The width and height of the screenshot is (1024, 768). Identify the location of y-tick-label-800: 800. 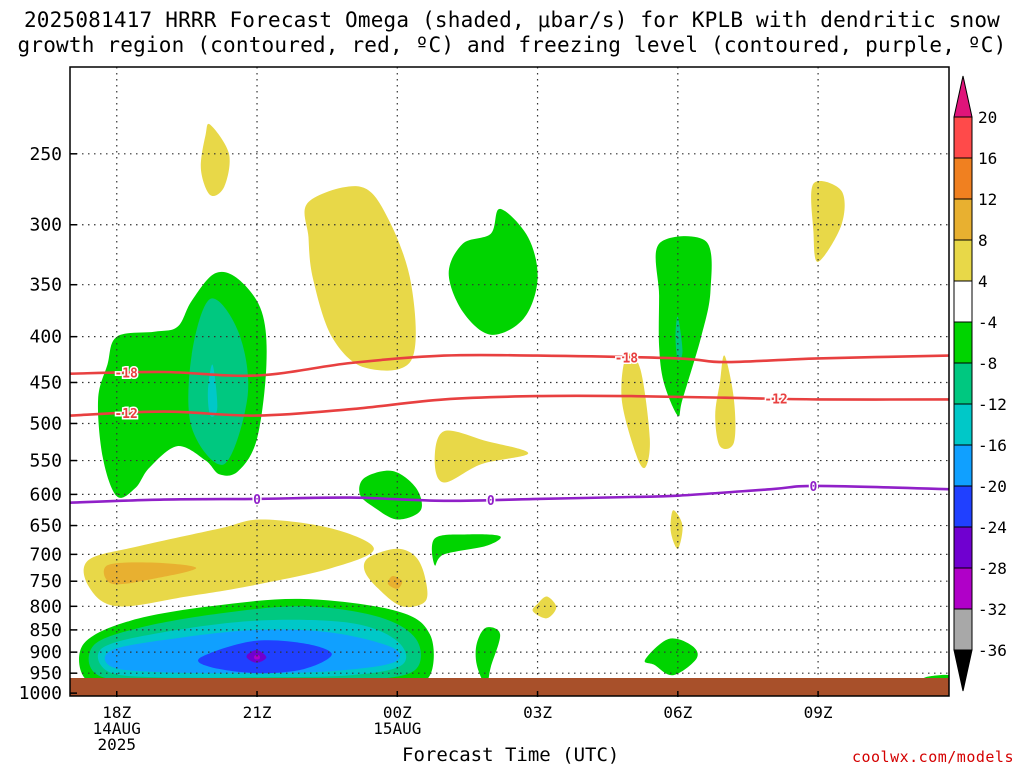
(45, 606).